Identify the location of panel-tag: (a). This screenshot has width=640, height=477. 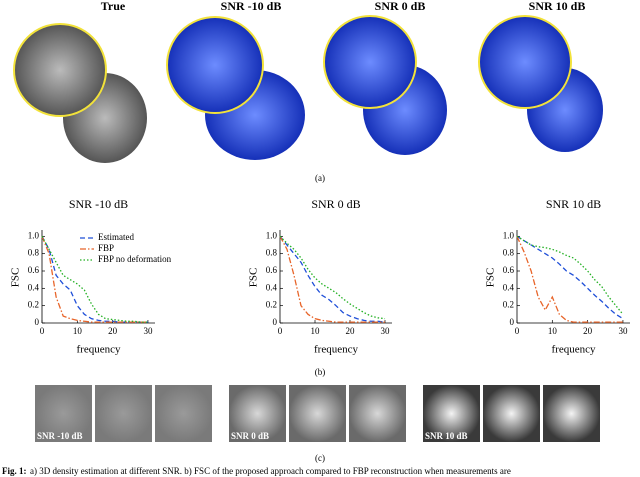
(320, 178).